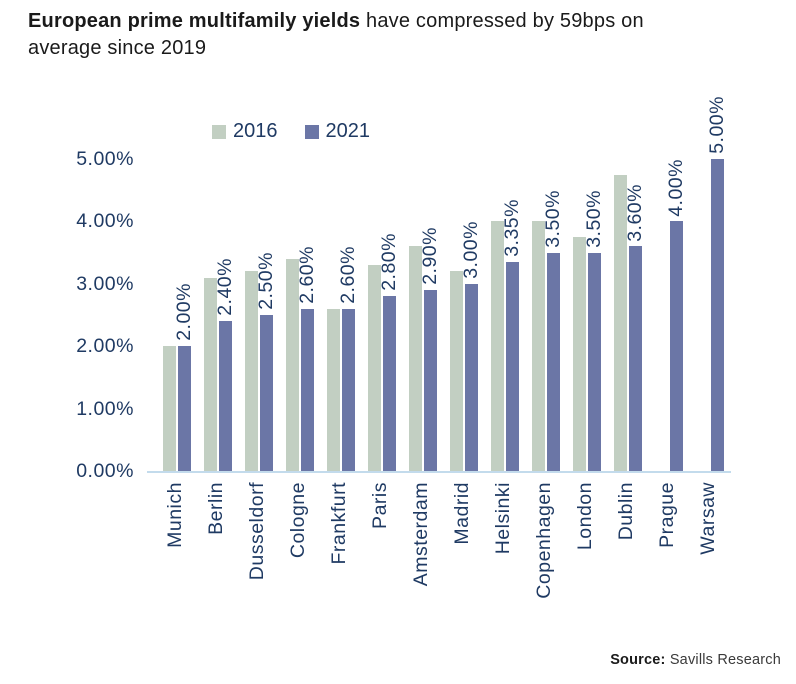 The width and height of the screenshot is (796, 684). Describe the element at coordinates (512, 366) in the screenshot. I see `bar-2021-helsinki` at that location.